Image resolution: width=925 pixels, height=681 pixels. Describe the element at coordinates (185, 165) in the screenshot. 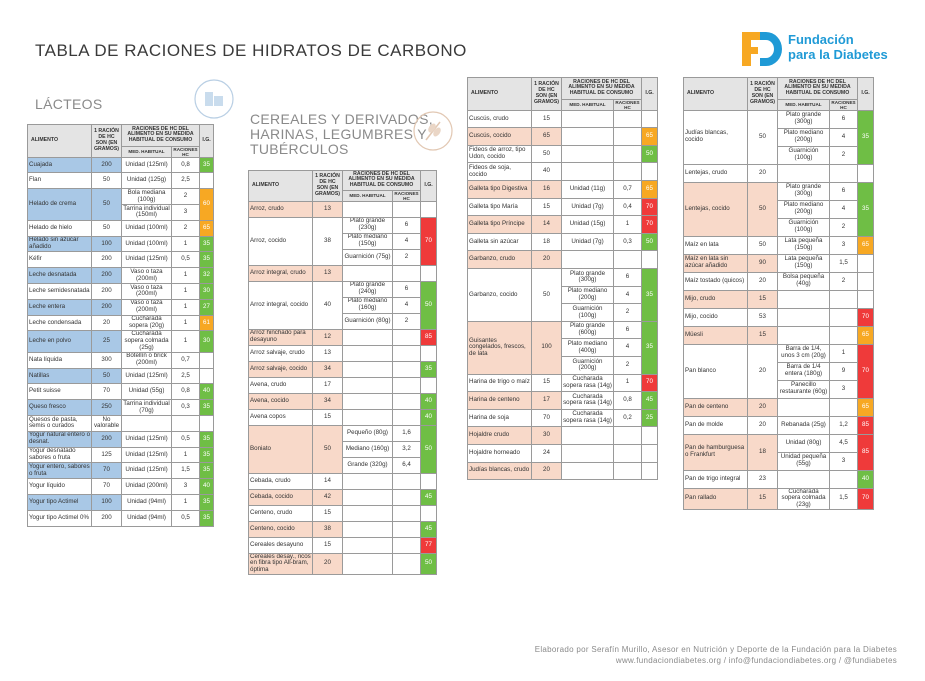

I see `hc-rations: 0,8` at that location.